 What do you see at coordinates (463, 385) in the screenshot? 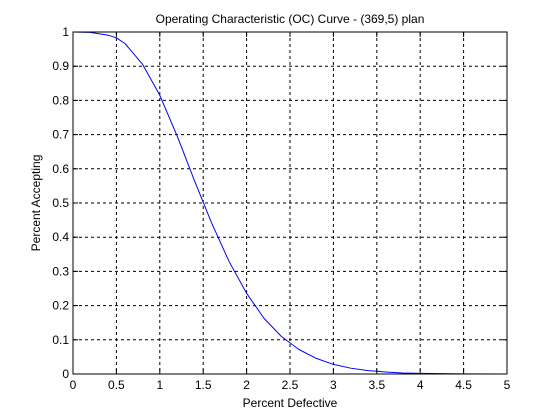
I see `x-tick-label: 4.5` at bounding box center [463, 385].